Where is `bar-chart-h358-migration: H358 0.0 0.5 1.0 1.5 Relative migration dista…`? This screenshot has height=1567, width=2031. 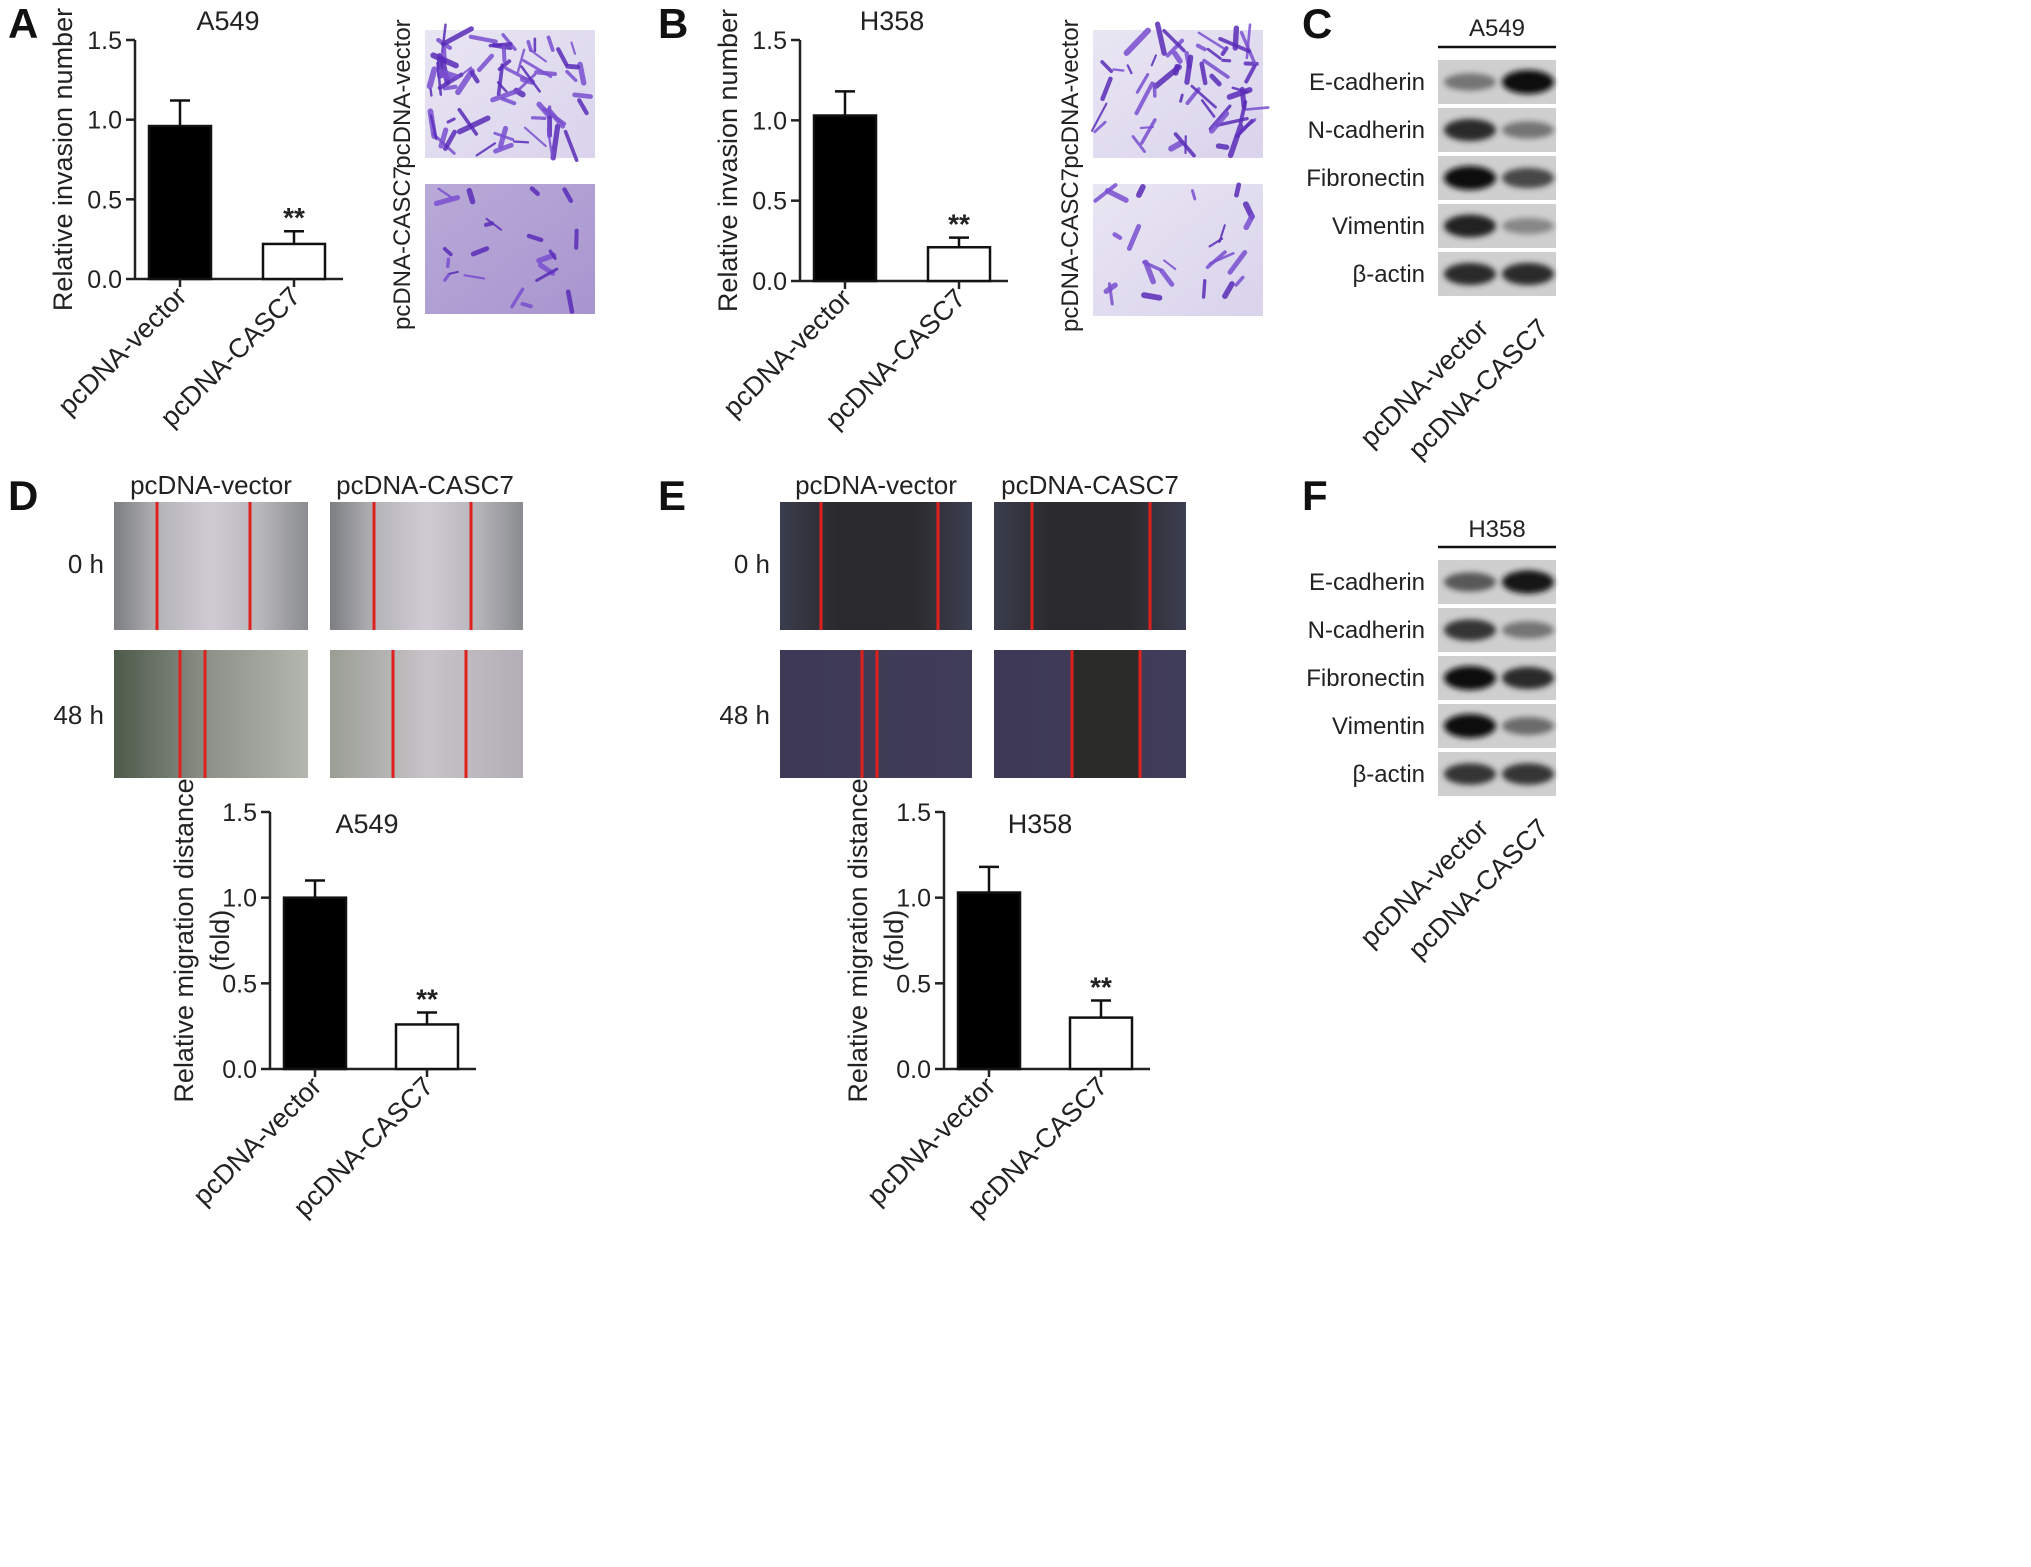
bar-chart-h358-migration: H358 0.0 0.5 1.0 1.5 Relative migration dista… is located at coordinates (996, 1000).